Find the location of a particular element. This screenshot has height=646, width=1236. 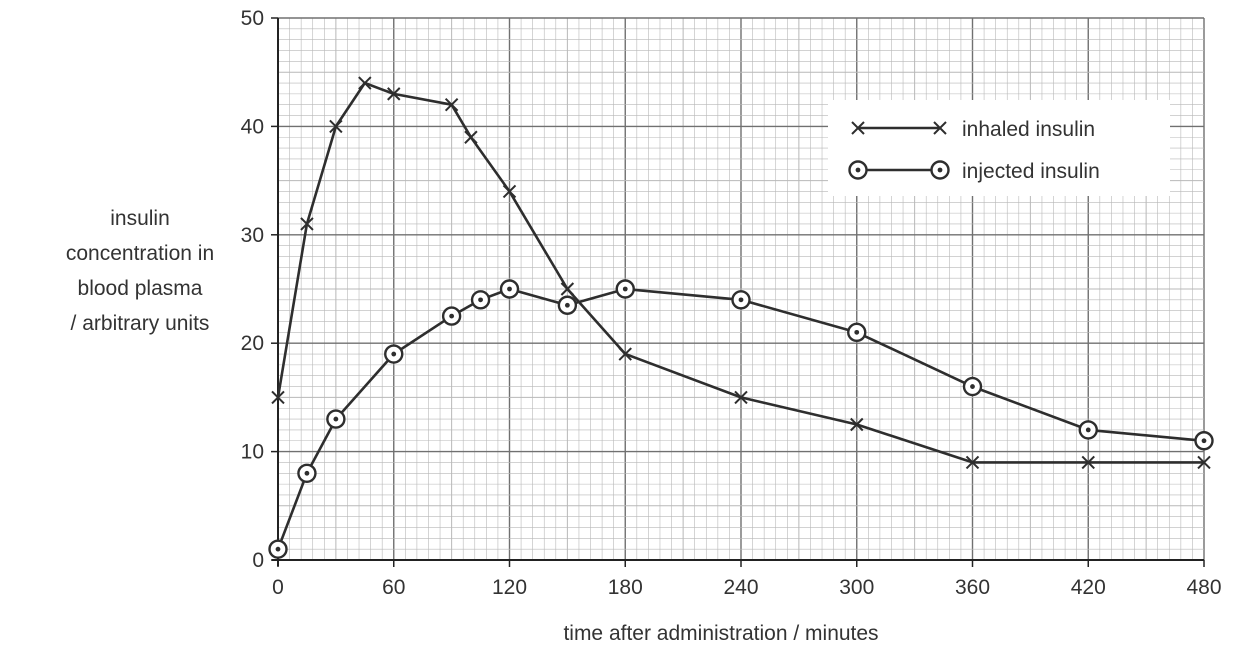

y-tick-label: 50 is located at coordinates (252, 18).